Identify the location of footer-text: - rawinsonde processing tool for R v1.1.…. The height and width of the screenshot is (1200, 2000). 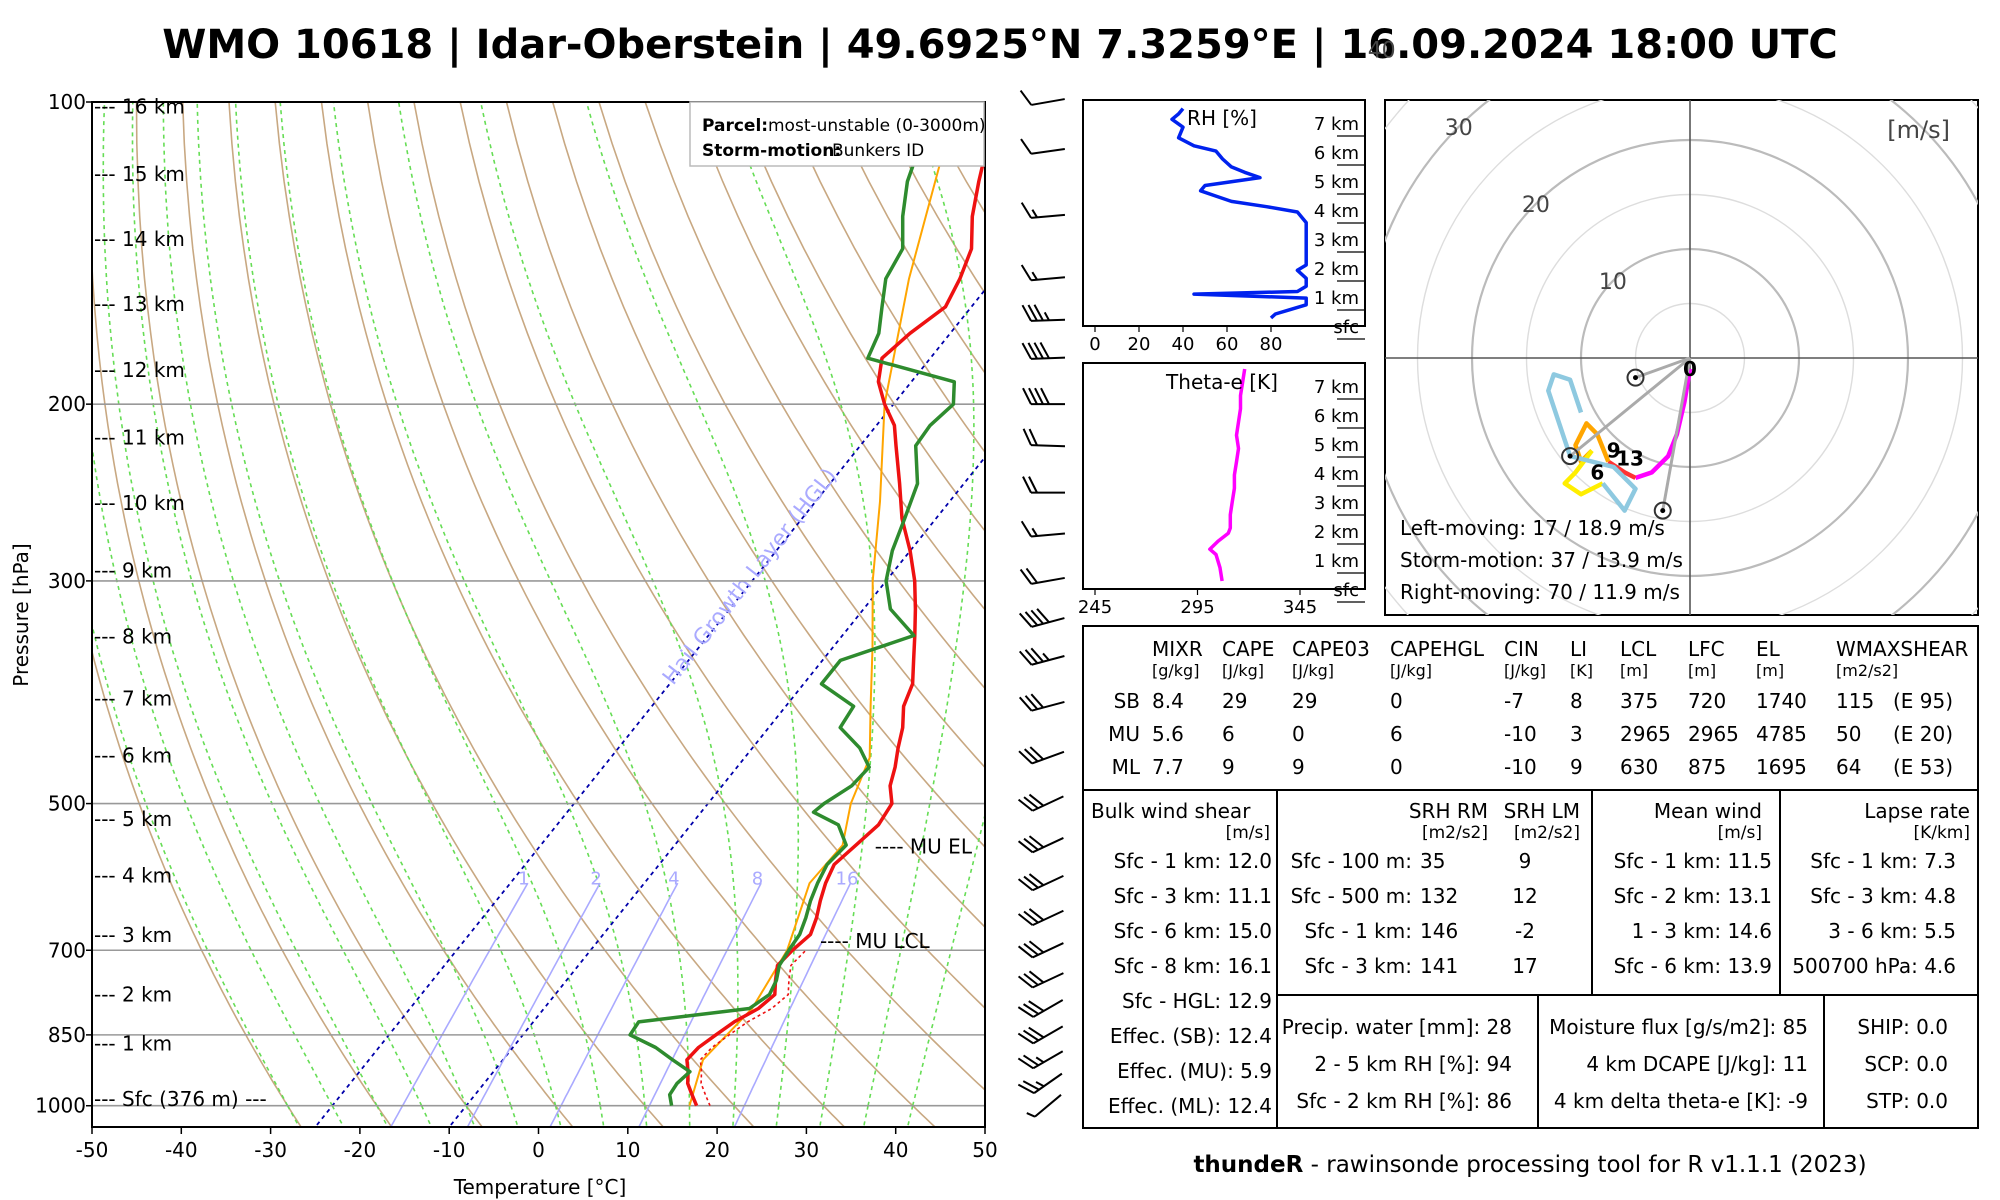
(1584, 1165).